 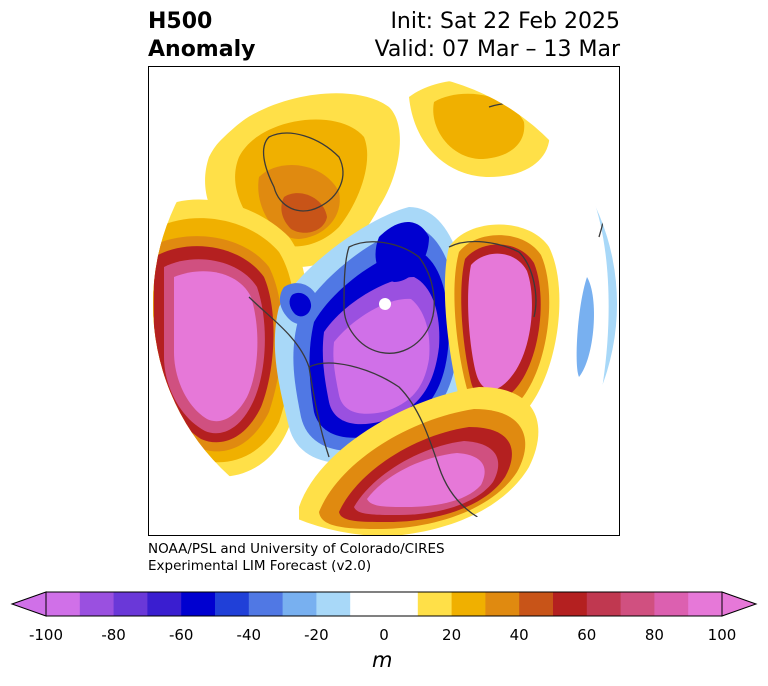 I want to click on positive-anomaly-north-atlantic, so click(x=502, y=325).